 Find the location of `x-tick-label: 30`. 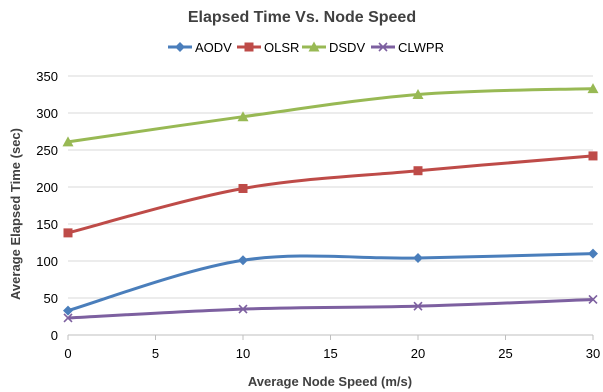

x-tick-label: 30 is located at coordinates (593, 353).